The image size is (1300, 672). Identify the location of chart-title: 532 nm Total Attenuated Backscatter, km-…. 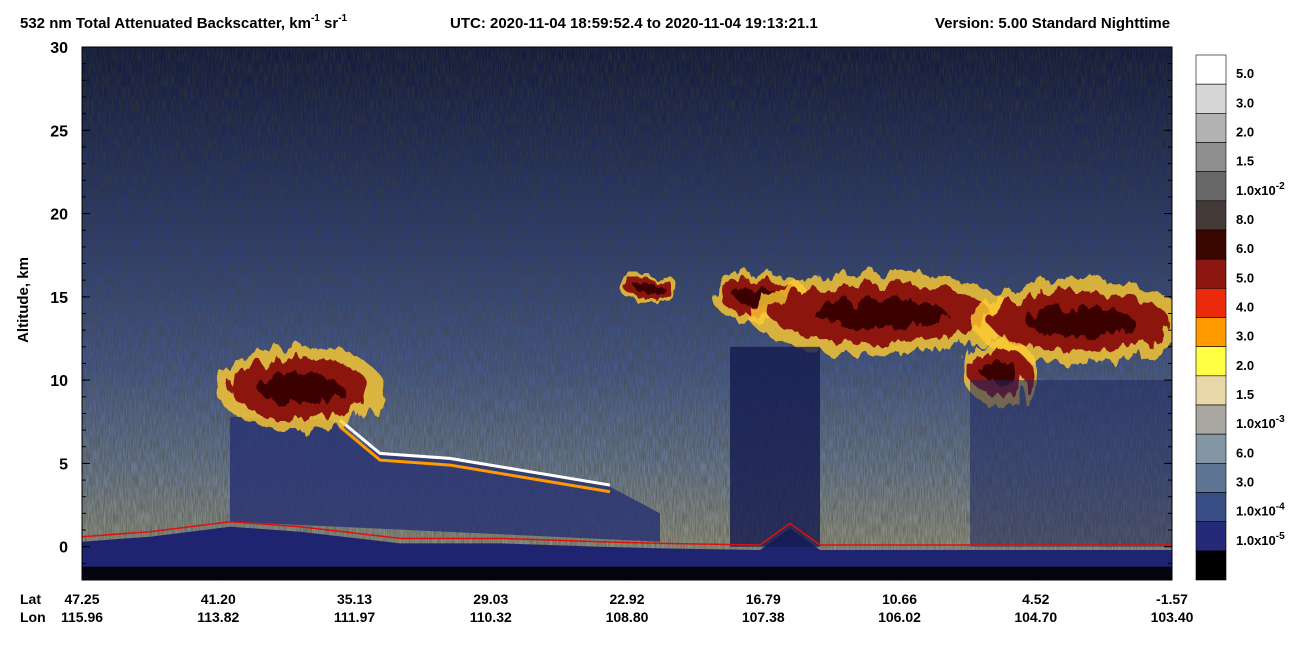
(184, 22).